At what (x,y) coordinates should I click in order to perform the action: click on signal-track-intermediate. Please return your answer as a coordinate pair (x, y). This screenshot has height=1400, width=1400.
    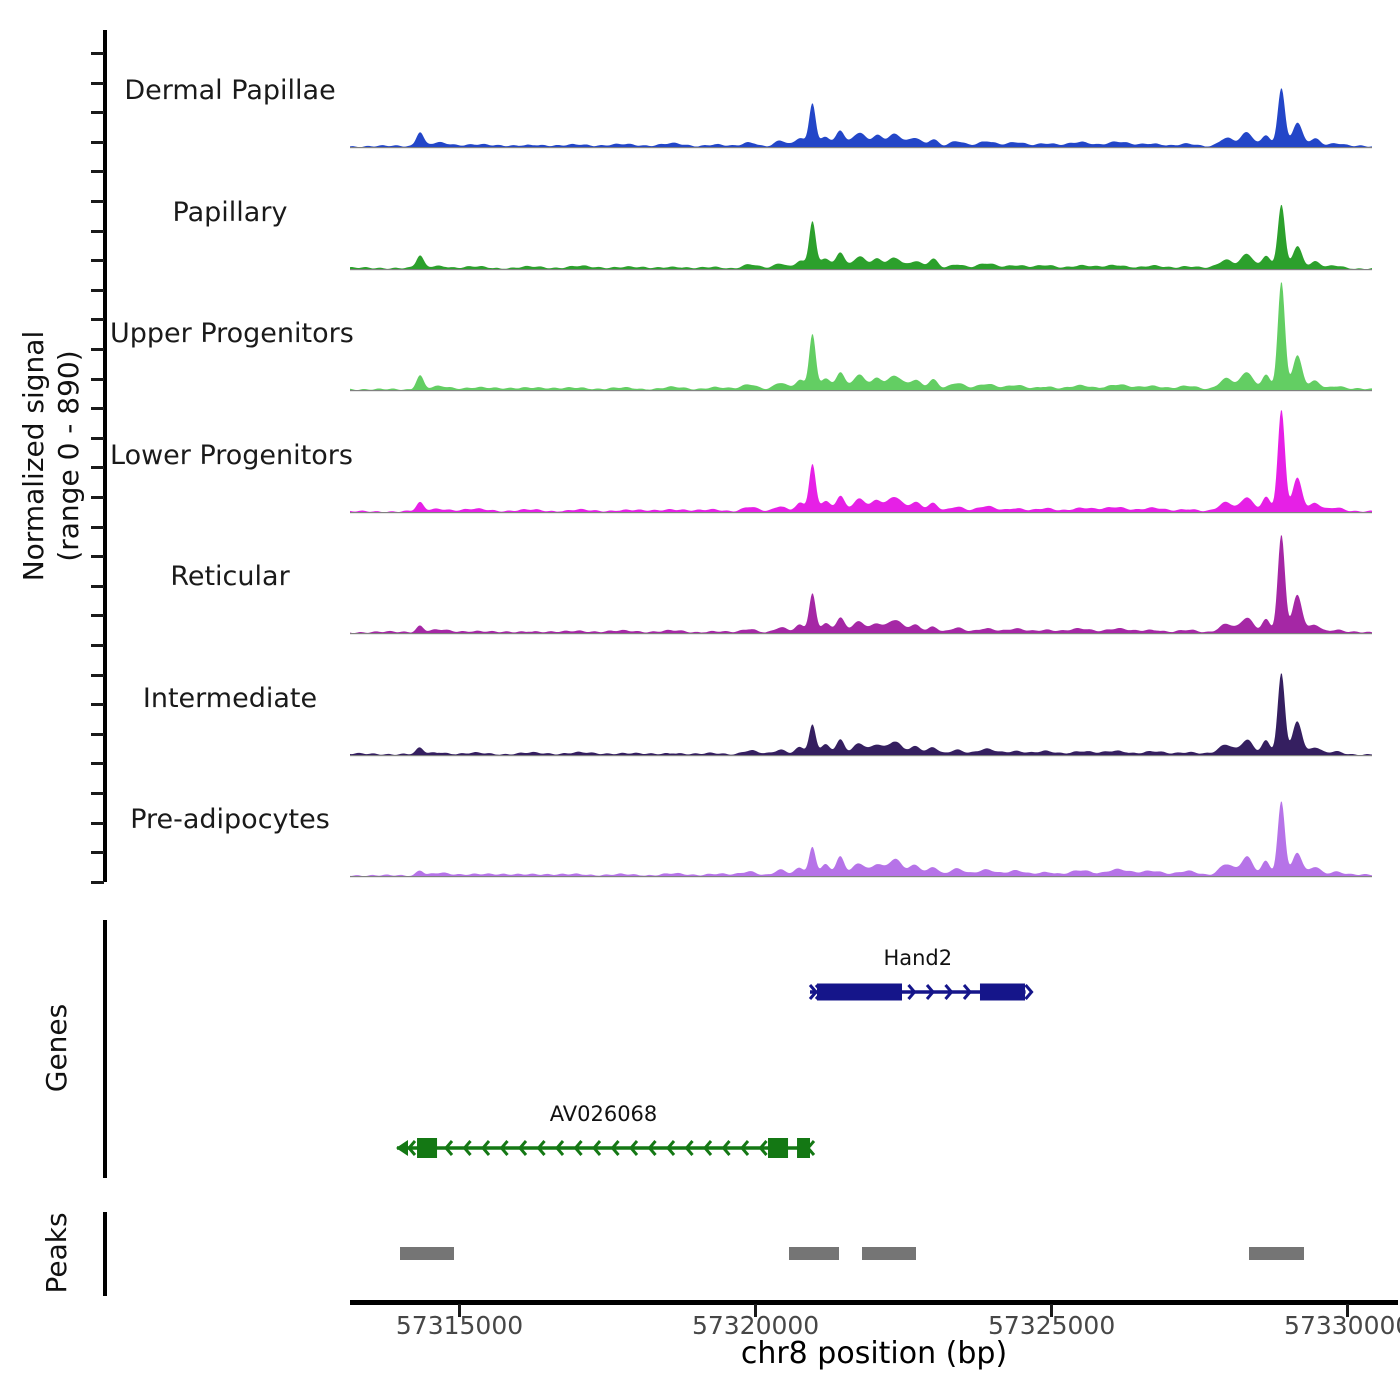
    Looking at the image, I should click on (861, 714).